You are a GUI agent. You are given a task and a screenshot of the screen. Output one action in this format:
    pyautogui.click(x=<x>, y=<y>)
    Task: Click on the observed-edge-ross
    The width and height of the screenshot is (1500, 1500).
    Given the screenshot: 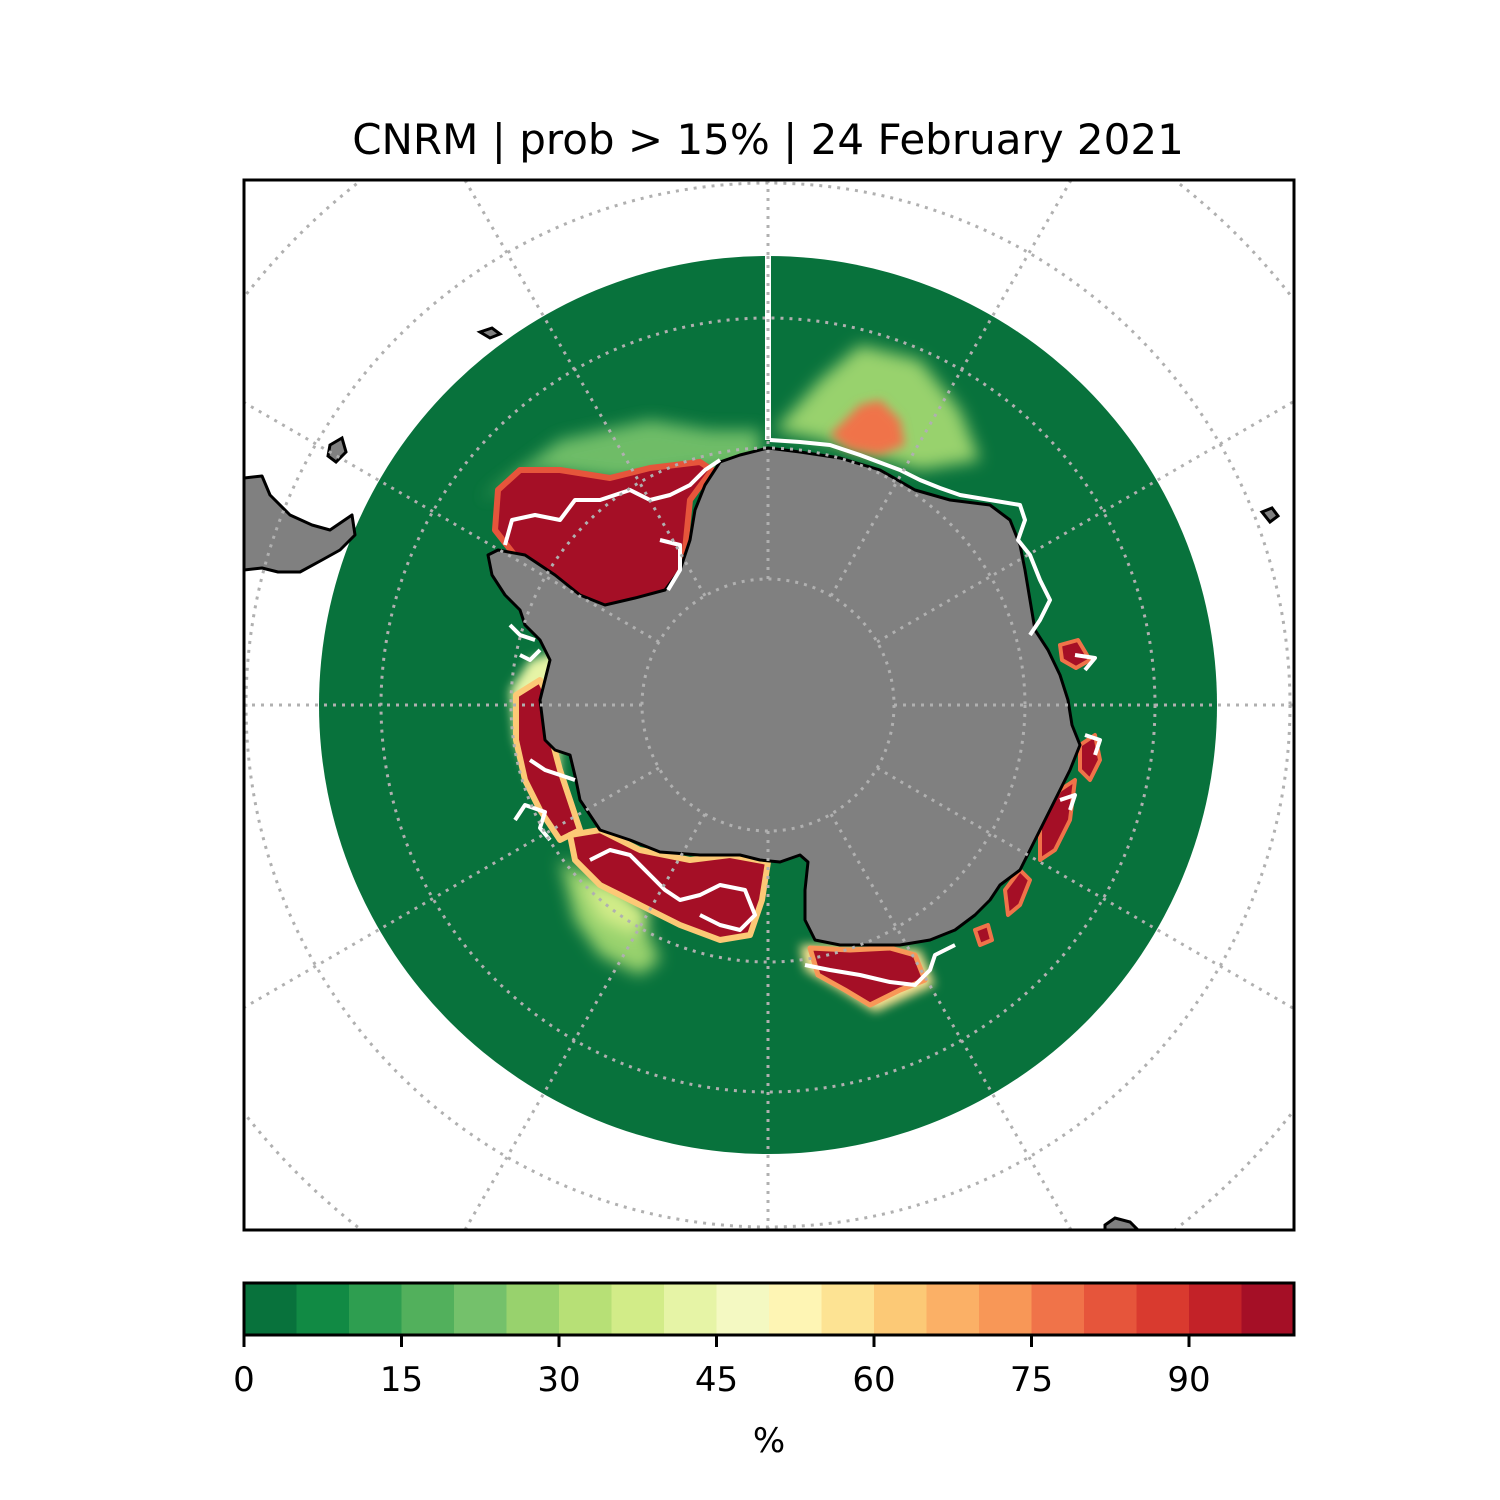 What is the action you would take?
    pyautogui.click(x=635, y=867)
    